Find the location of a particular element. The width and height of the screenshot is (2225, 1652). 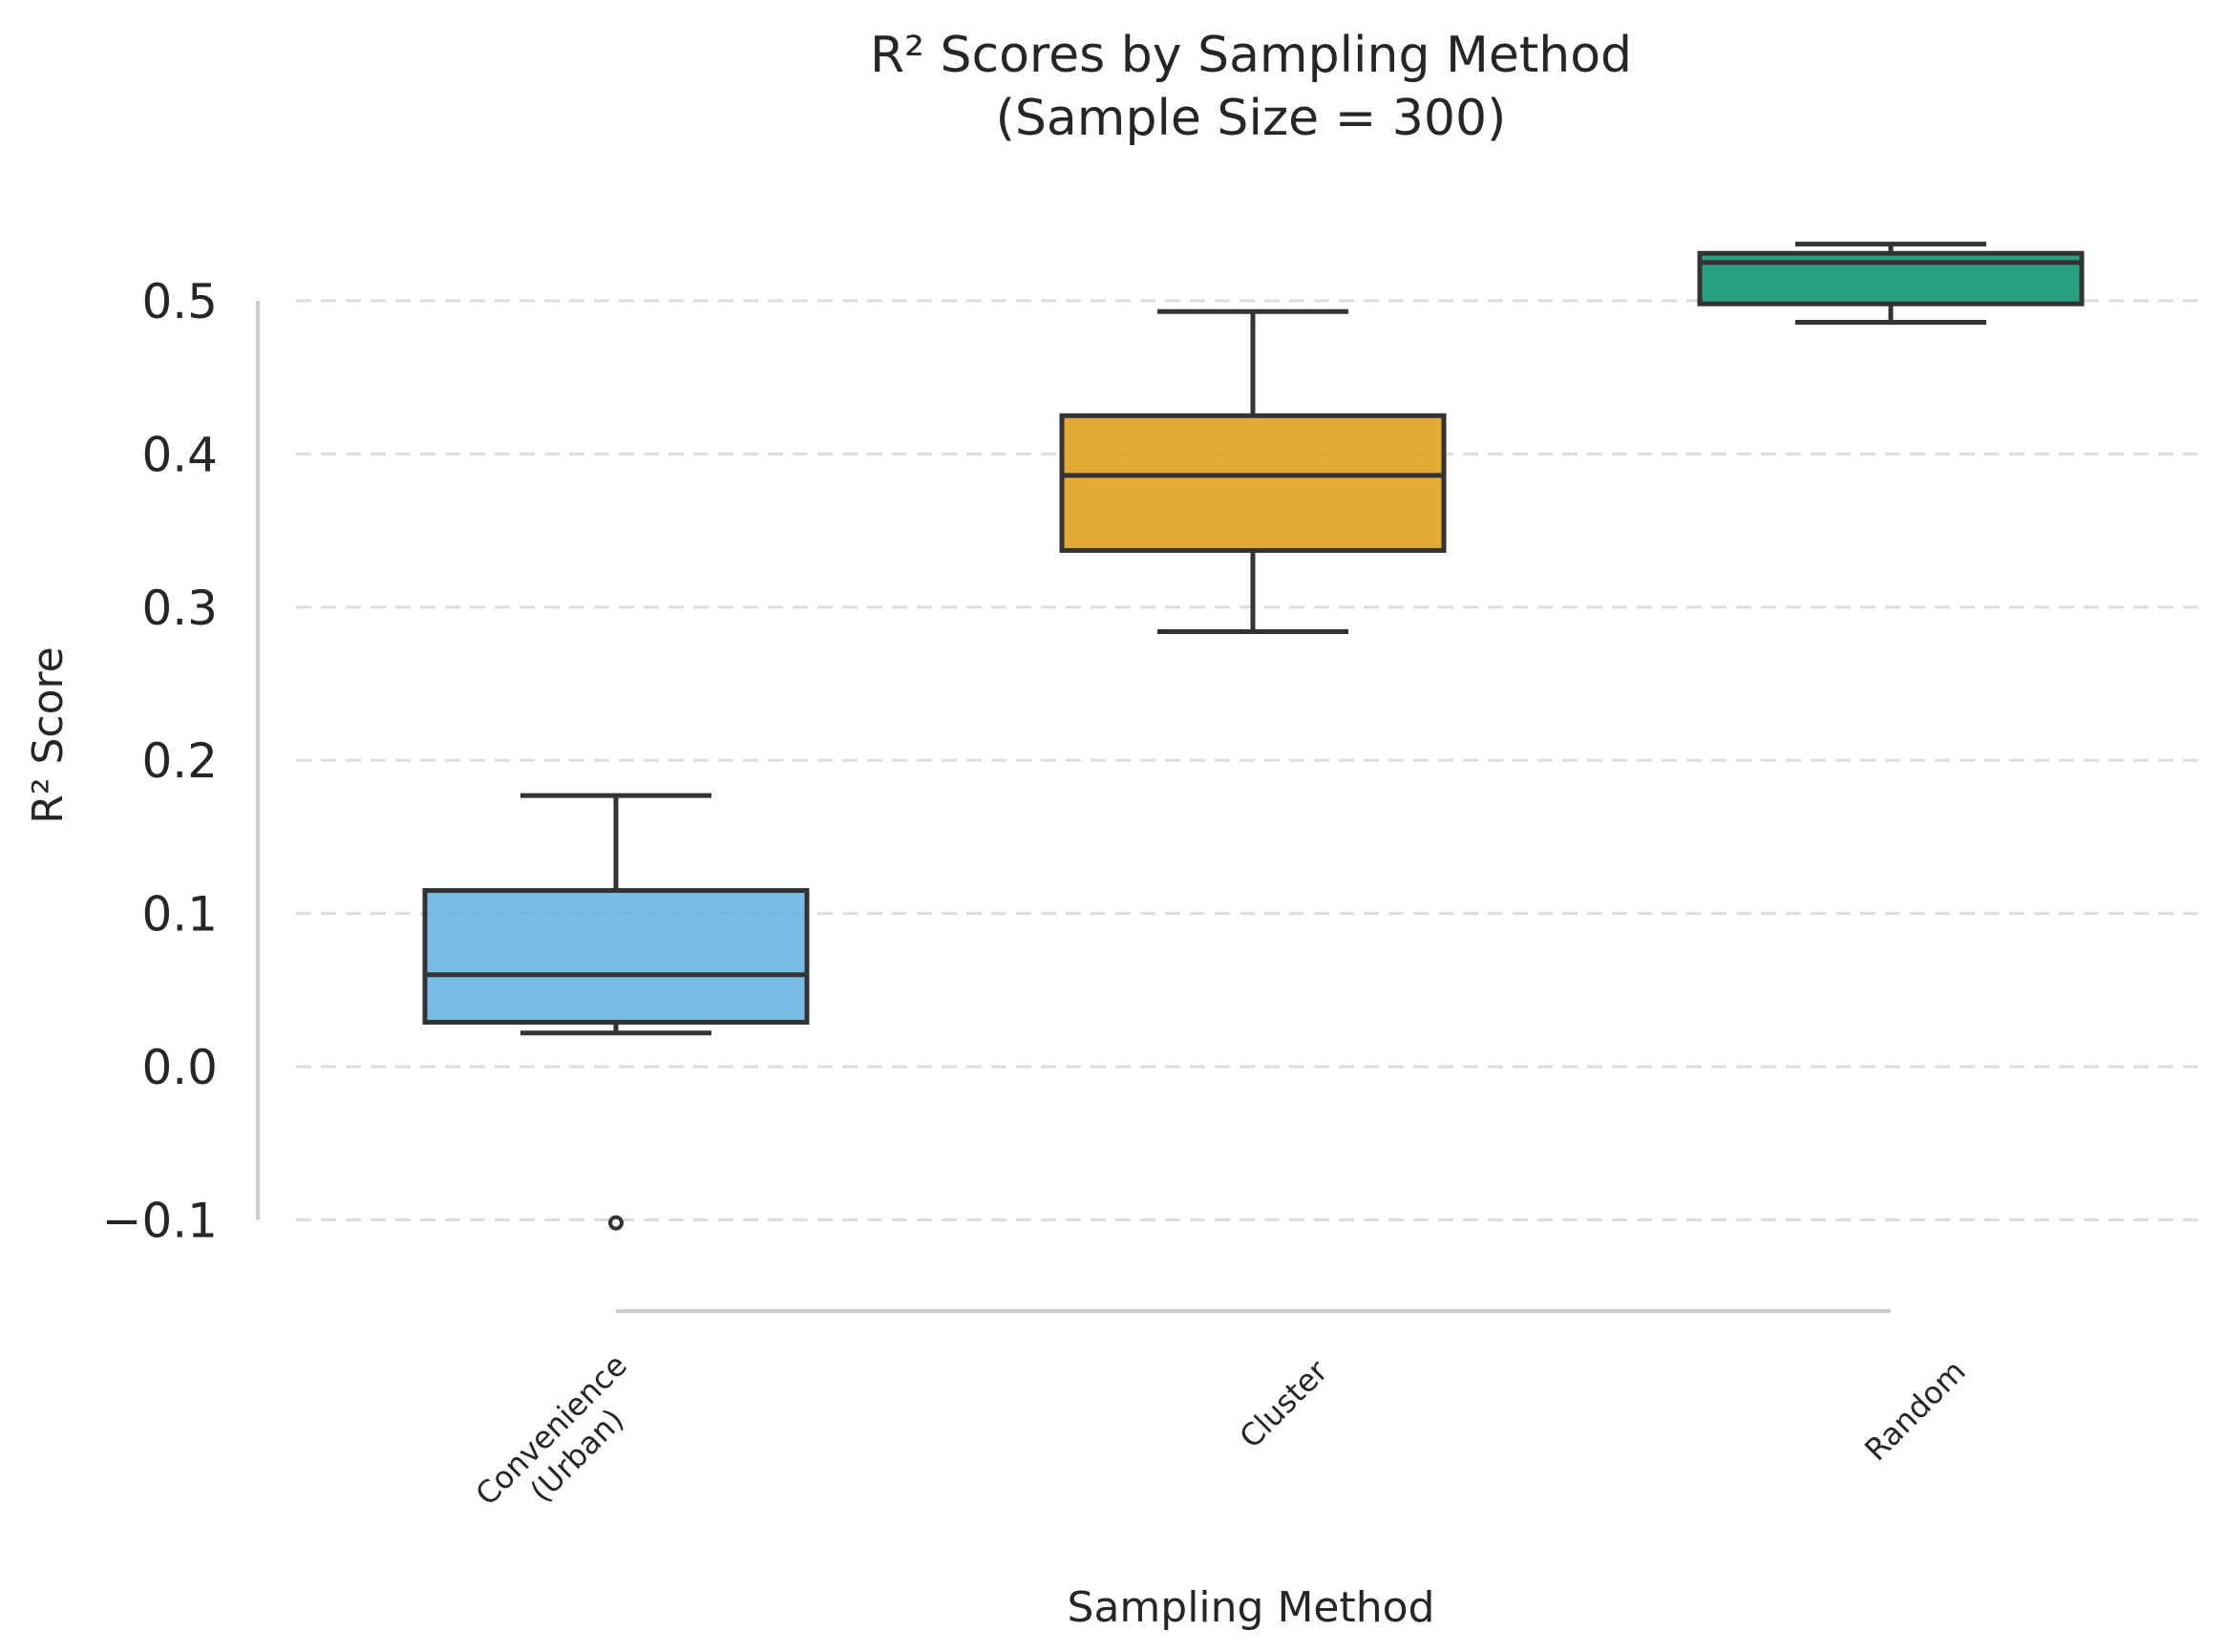

y-tick-label: 0.2 is located at coordinates (179, 761).